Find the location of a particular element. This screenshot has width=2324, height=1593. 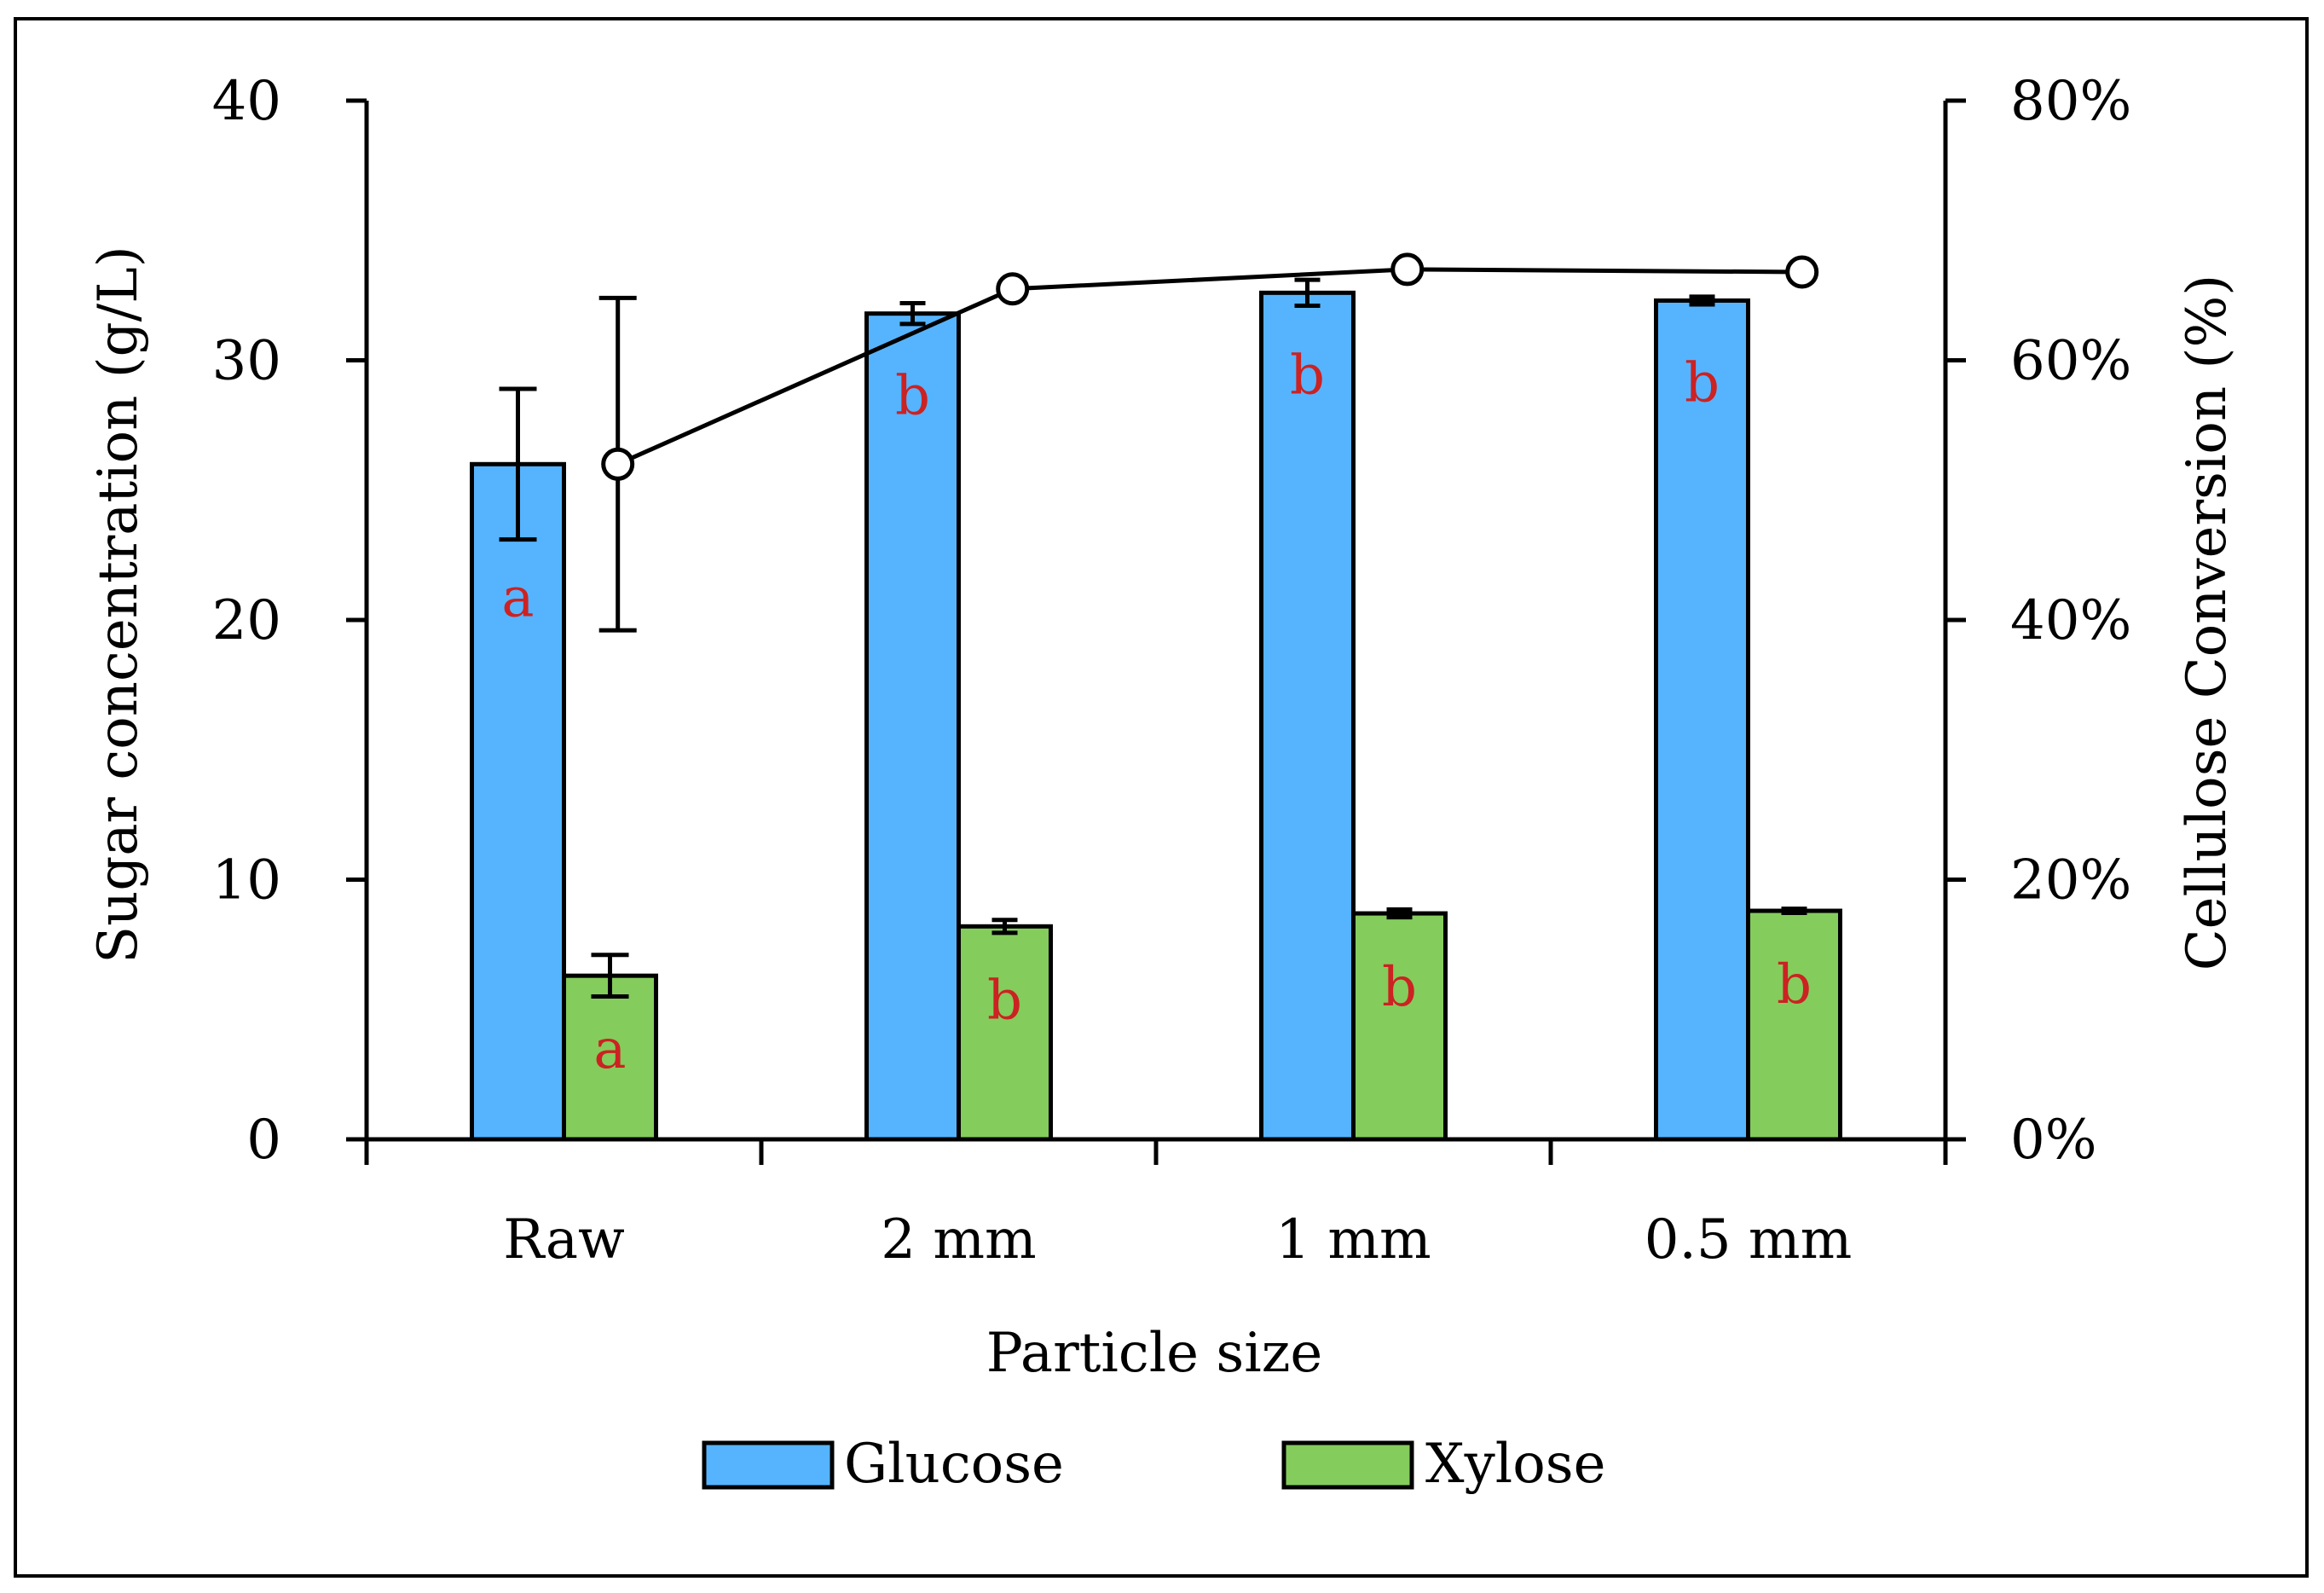

y2-tick-label: 20% is located at coordinates (2071, 881).